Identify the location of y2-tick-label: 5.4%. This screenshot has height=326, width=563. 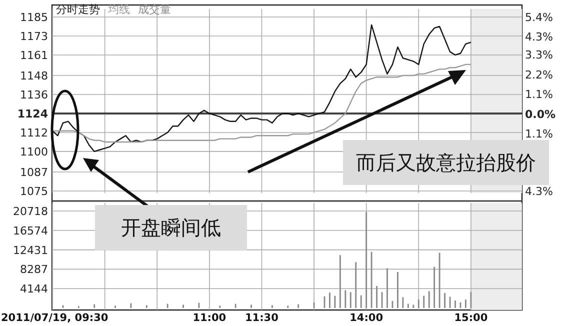
(539, 17).